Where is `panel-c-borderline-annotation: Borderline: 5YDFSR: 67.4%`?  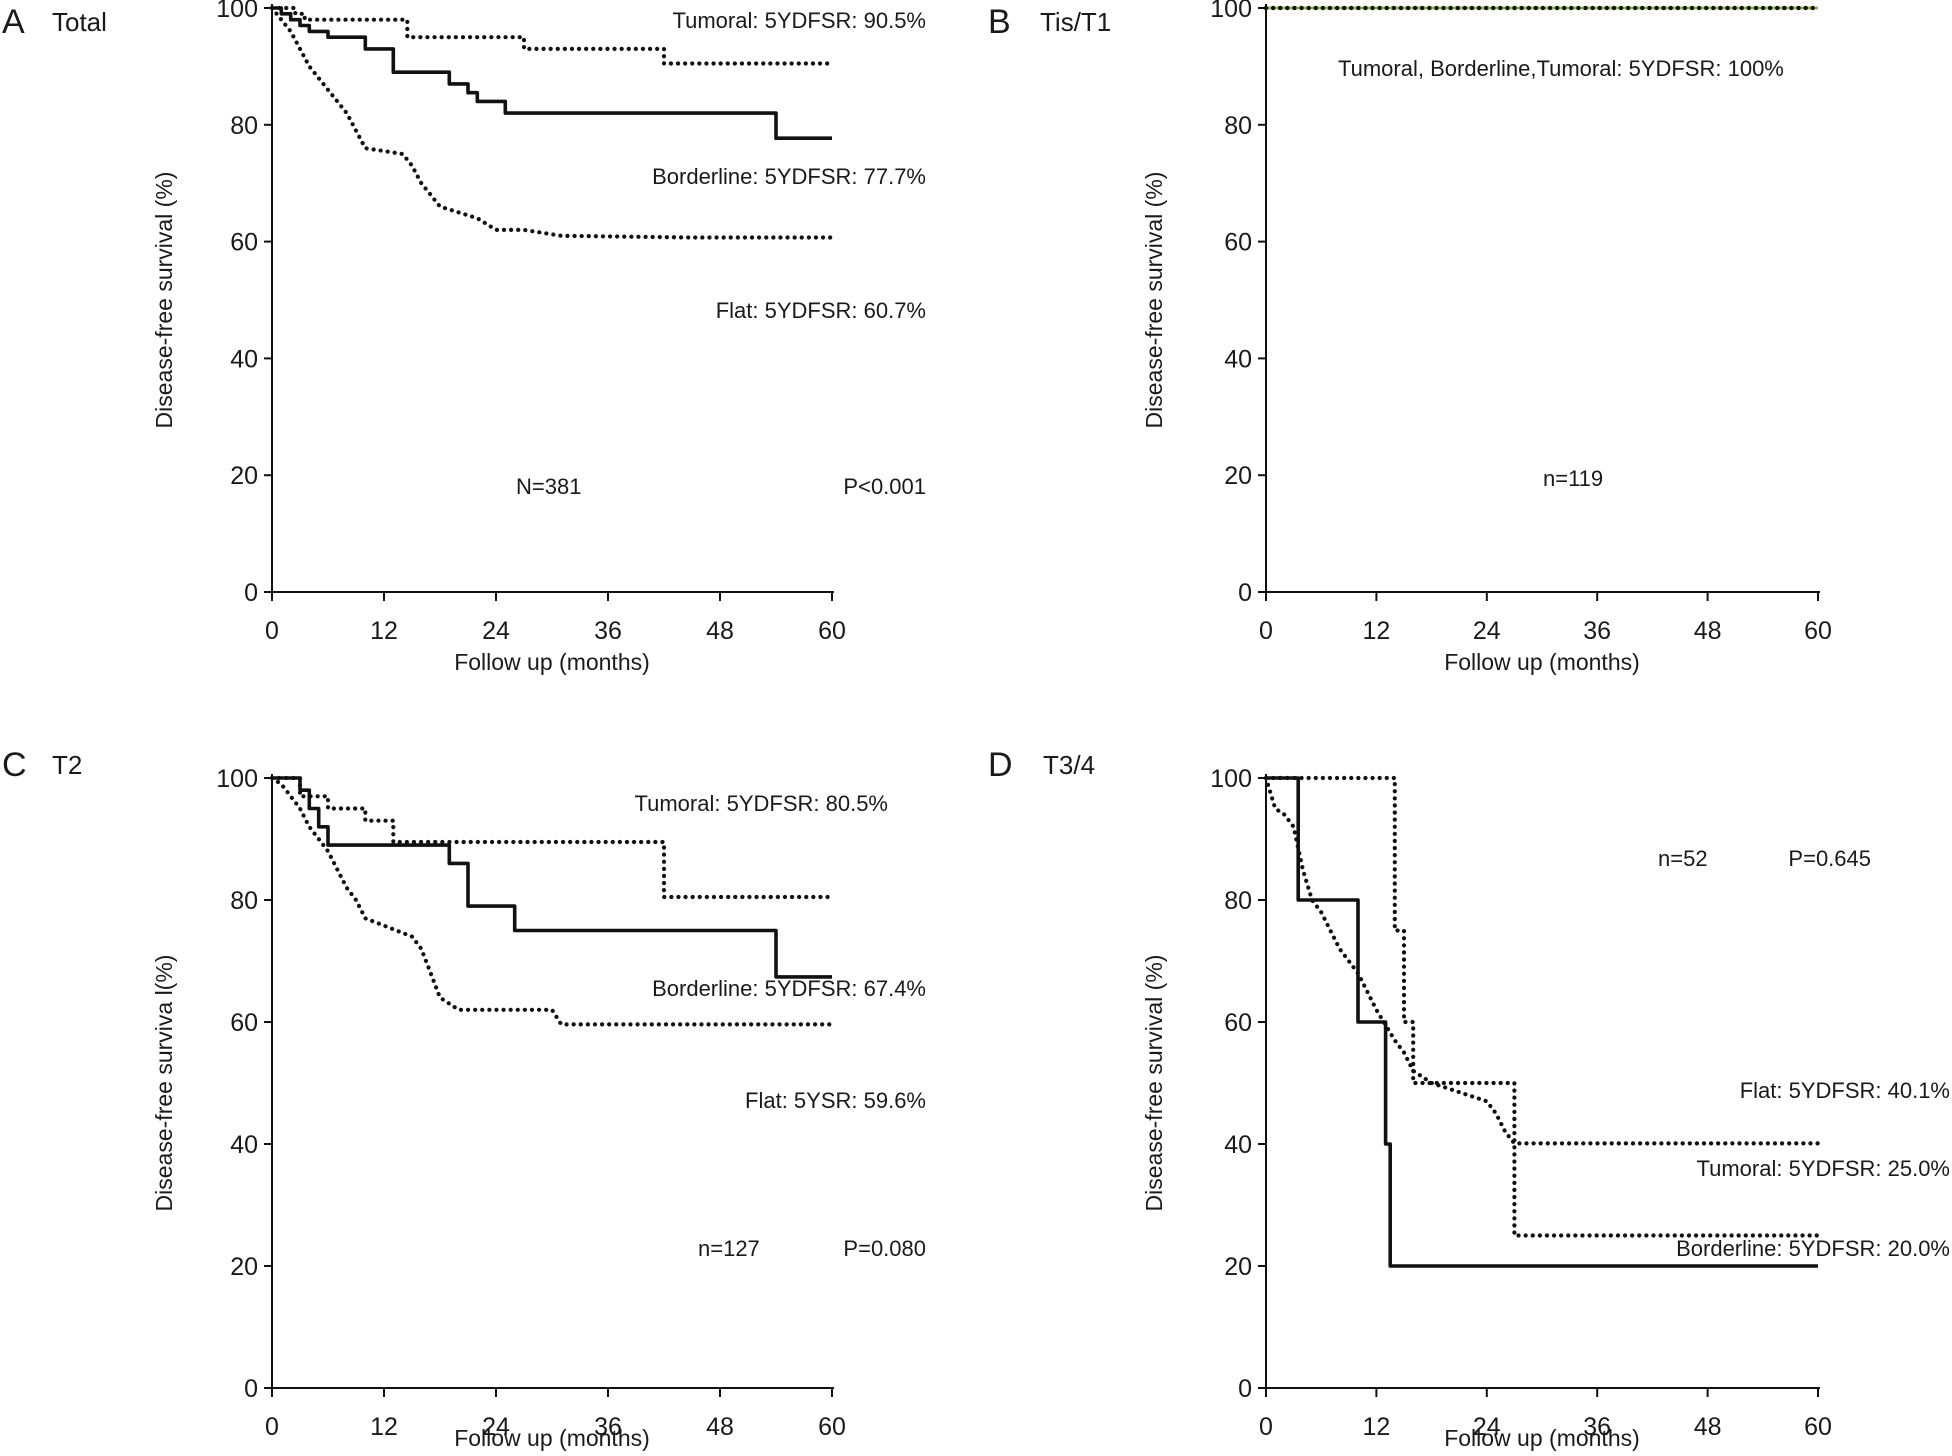 panel-c-borderline-annotation: Borderline: 5YDFSR: 67.4% is located at coordinates (789, 988).